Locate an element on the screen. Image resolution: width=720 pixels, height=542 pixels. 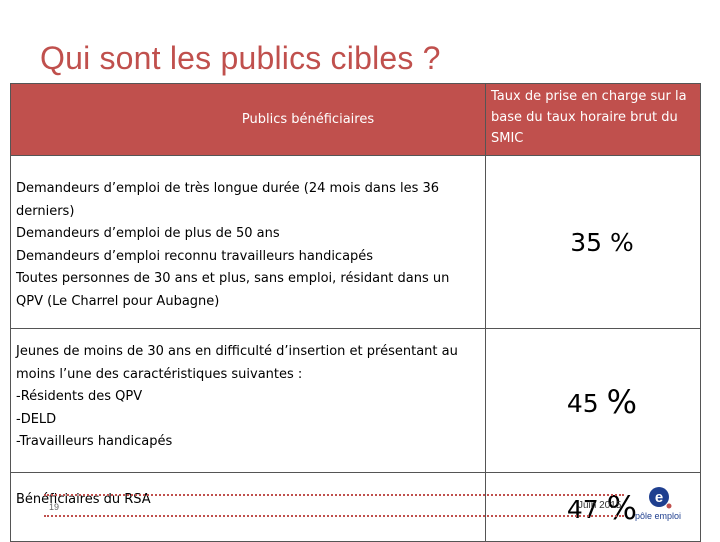
rate-value: 35 is located at coordinates (586, 242).